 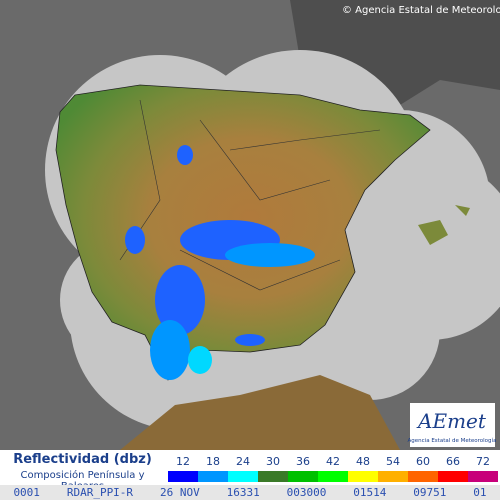 What do you see at coordinates (303, 461) in the screenshot?
I see `legend-label: 36` at bounding box center [303, 461].